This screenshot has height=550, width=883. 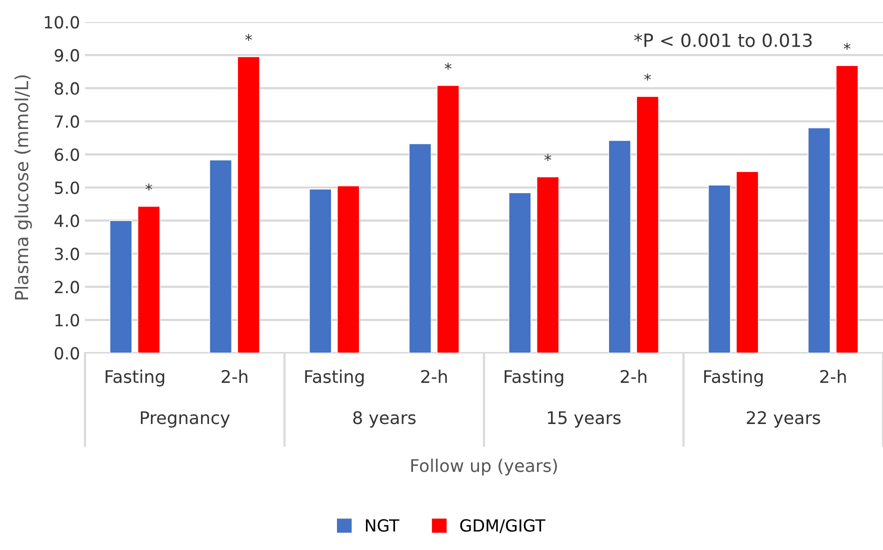 What do you see at coordinates (67, 187) in the screenshot?
I see `y-tick-label: 5.0` at bounding box center [67, 187].